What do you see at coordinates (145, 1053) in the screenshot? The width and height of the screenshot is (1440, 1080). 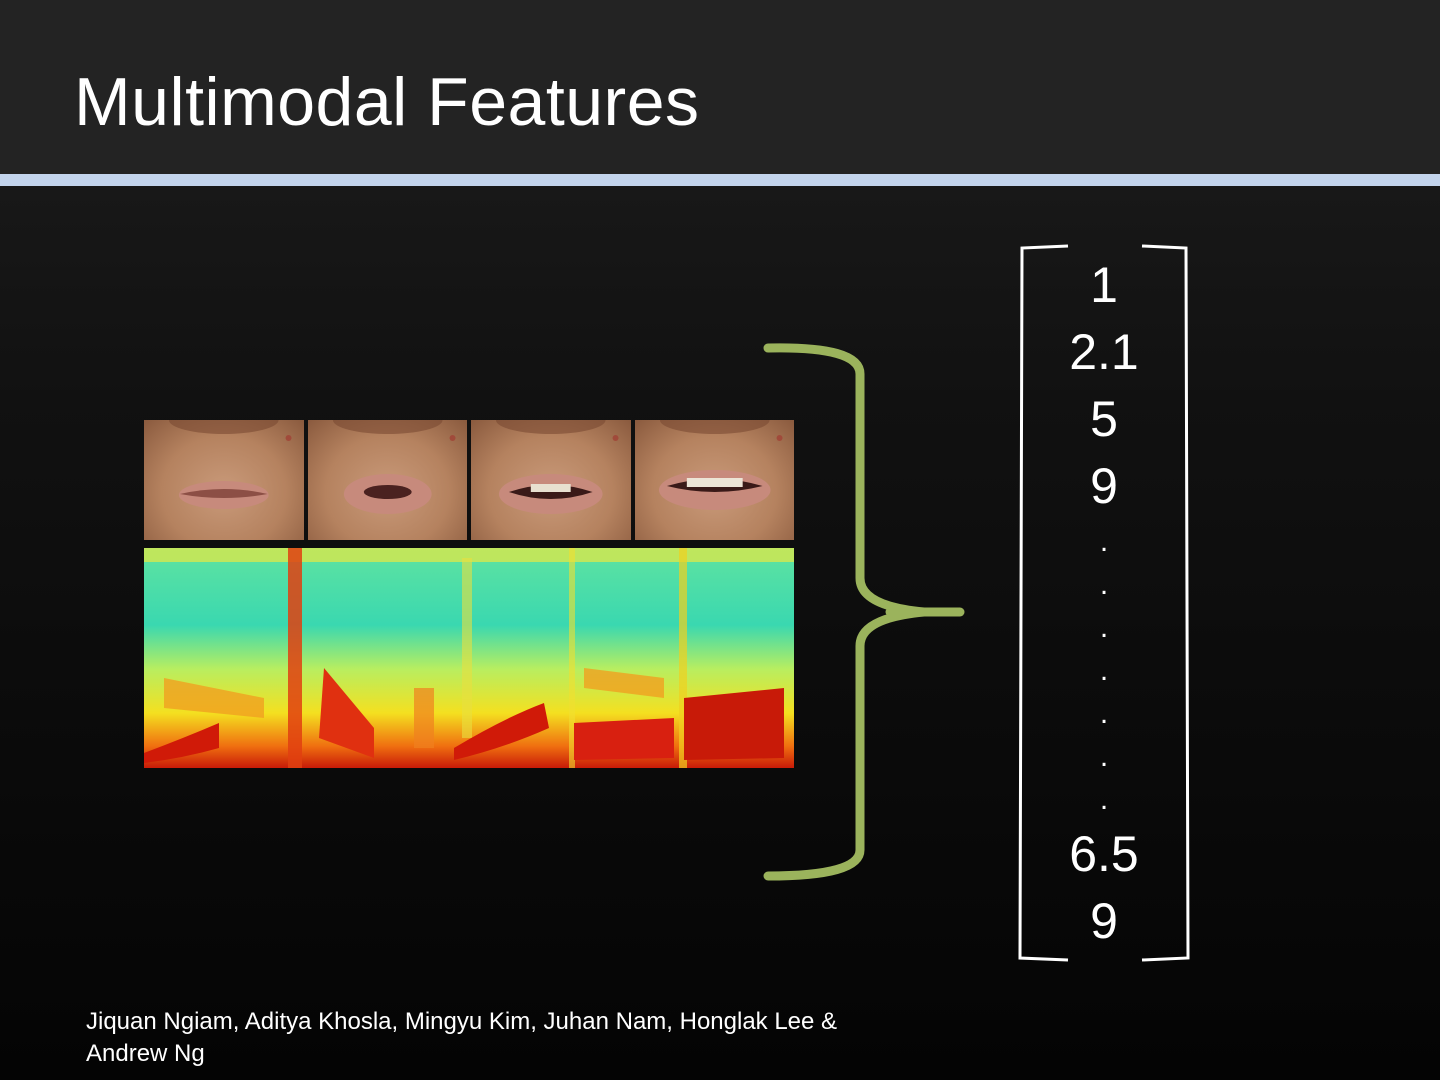 I see `author-line-2: Andrew Ng` at bounding box center [145, 1053].